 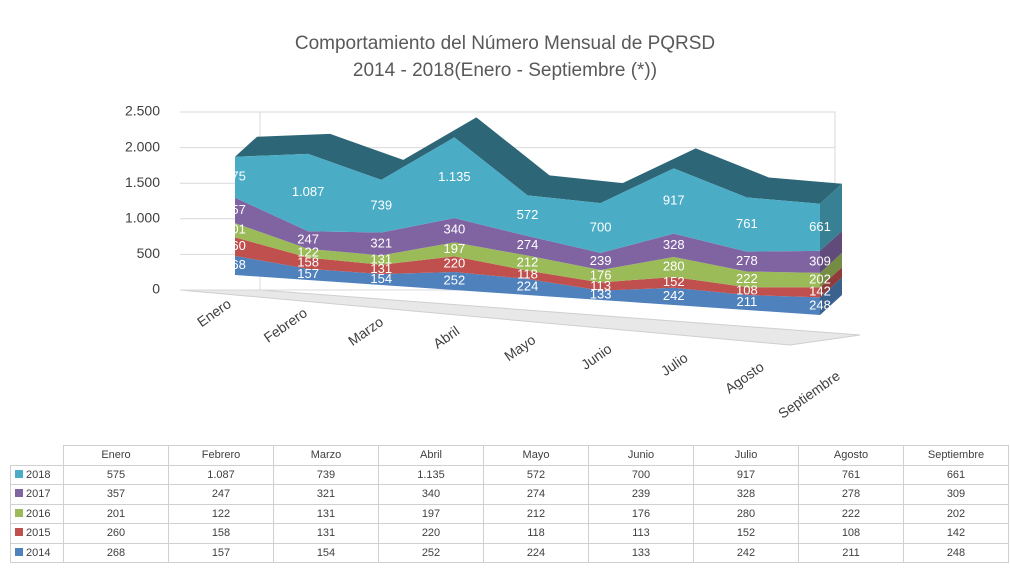 I want to click on table-corner, so click(x=37, y=456).